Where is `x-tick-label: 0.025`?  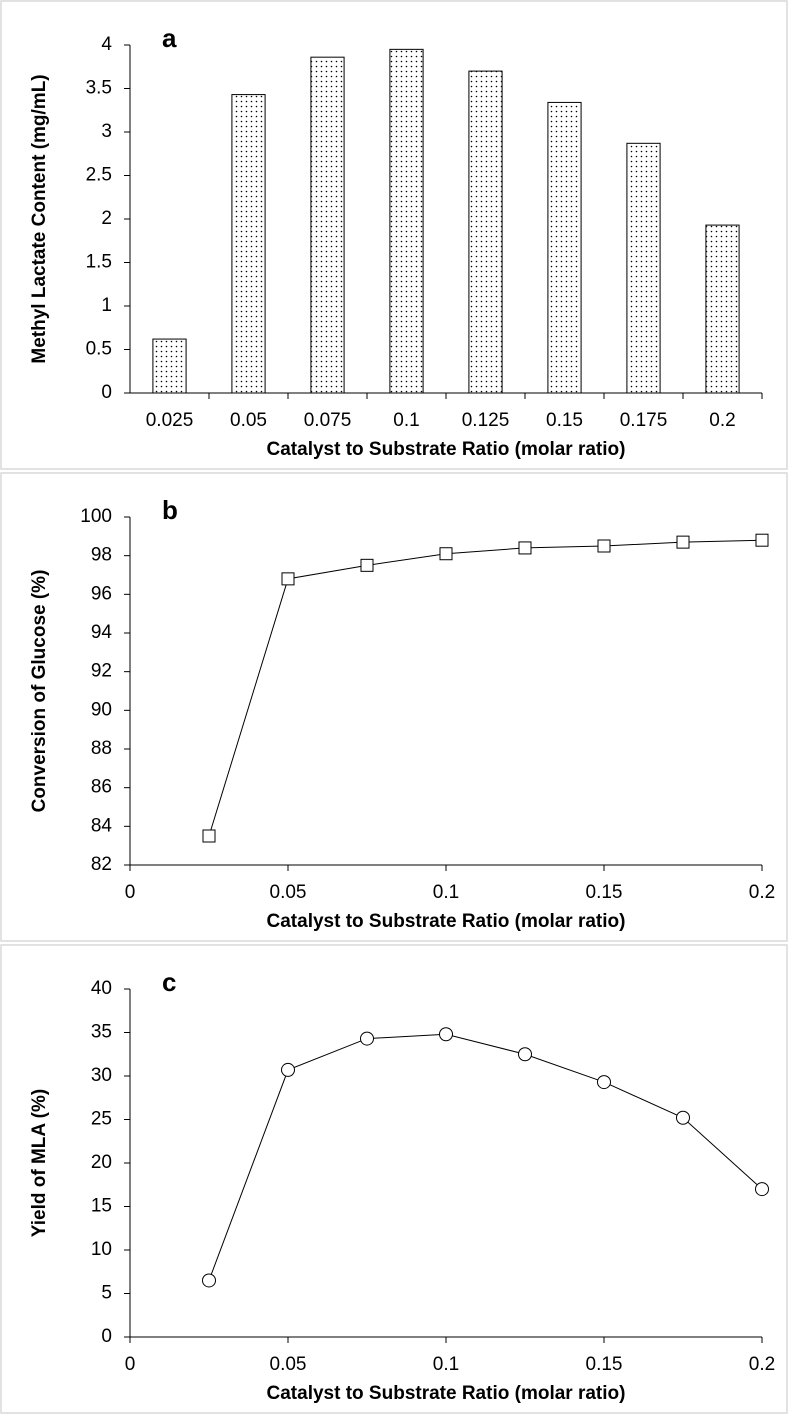 x-tick-label: 0.025 is located at coordinates (170, 420).